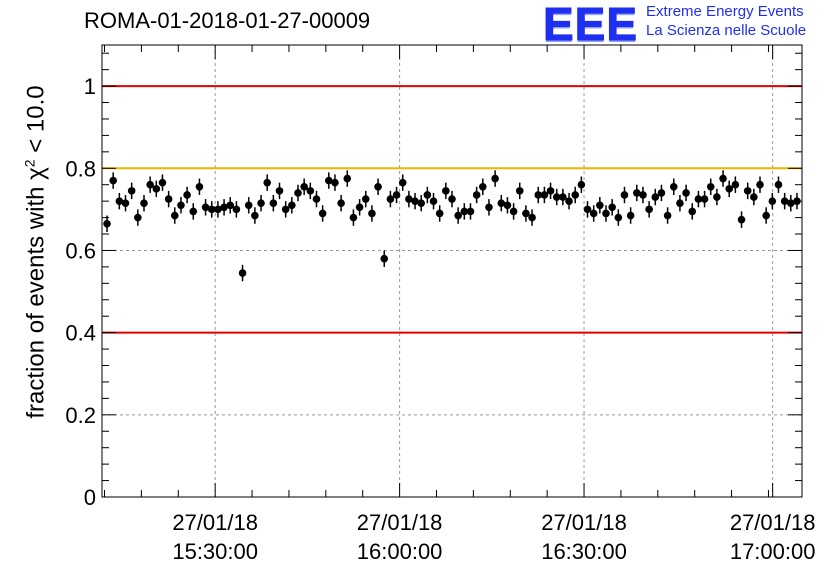 The height and width of the screenshot is (572, 836). I want to click on y-tick-label: 0, so click(90, 497).